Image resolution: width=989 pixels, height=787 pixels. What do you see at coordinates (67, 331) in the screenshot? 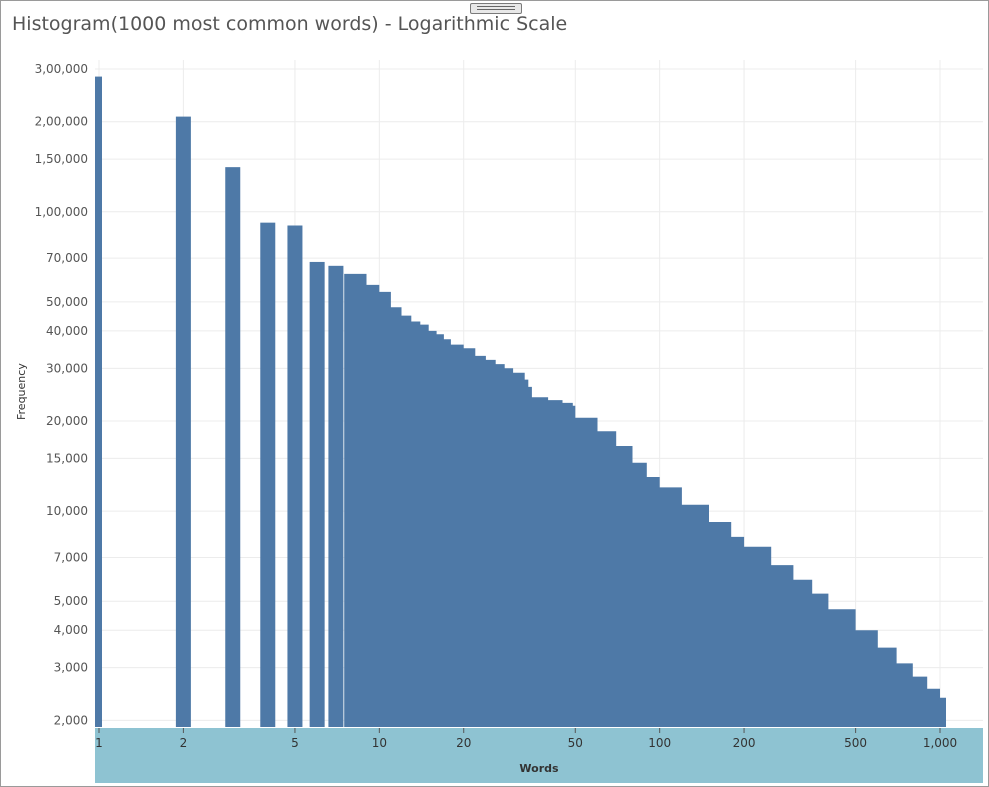
I see `y-tick-label: 40,000` at bounding box center [67, 331].